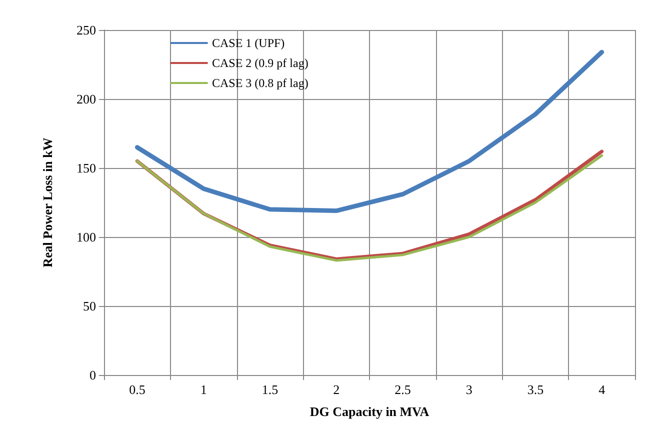 This screenshot has width=655, height=427. What do you see at coordinates (402, 389) in the screenshot?
I see `x-tick-label: 2.5` at bounding box center [402, 389].